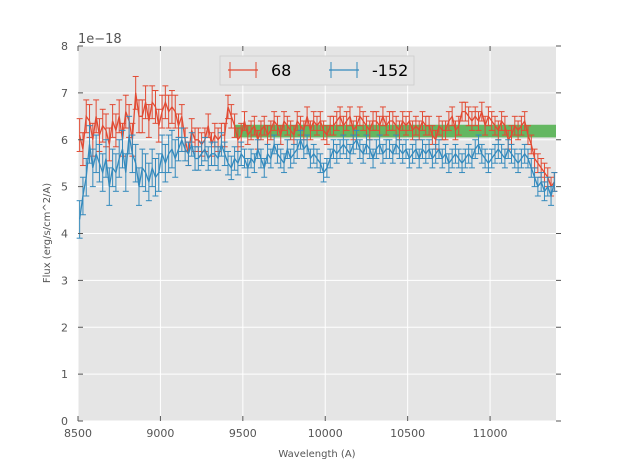  I want to click on legend-label: -152, so click(390, 70).